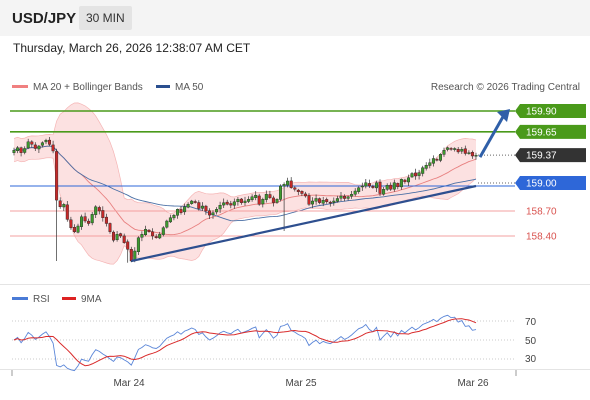 This screenshot has width=590, height=400. What do you see at coordinates (503, 116) in the screenshot?
I see `forecast-arrow-head` at bounding box center [503, 116].